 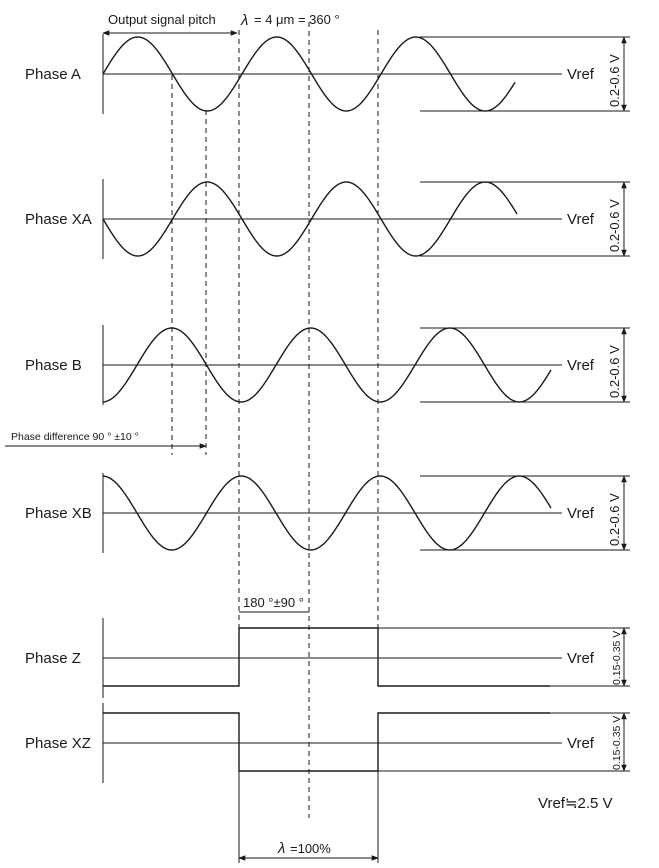 I want to click on phase-xb-waveform, so click(x=327, y=513).